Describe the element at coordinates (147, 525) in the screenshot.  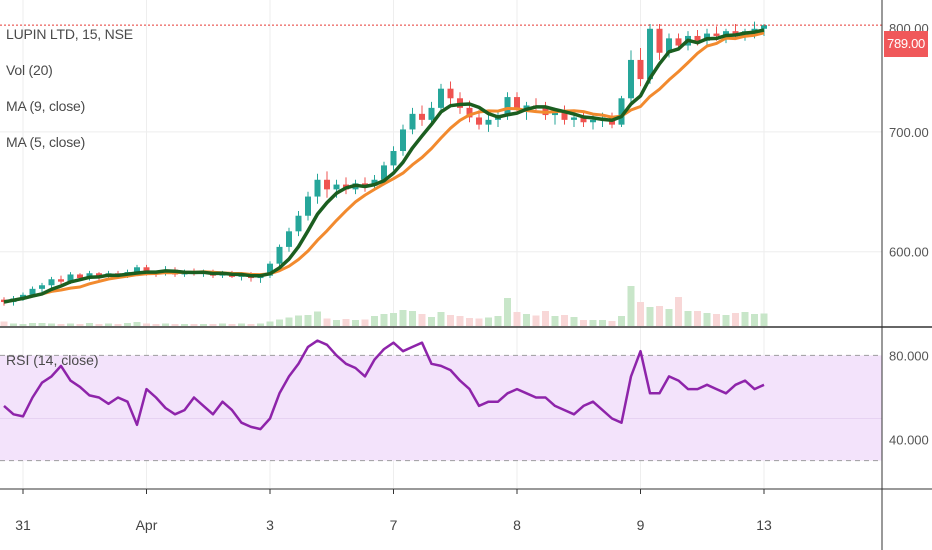
I see `time-tick-label: Apr` at that location.